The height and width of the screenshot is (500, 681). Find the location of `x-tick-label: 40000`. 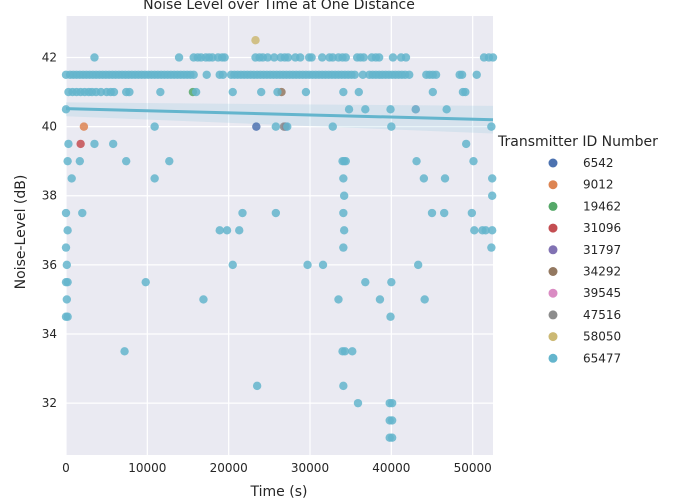

x-tick-label: 40000 is located at coordinates (391, 468).